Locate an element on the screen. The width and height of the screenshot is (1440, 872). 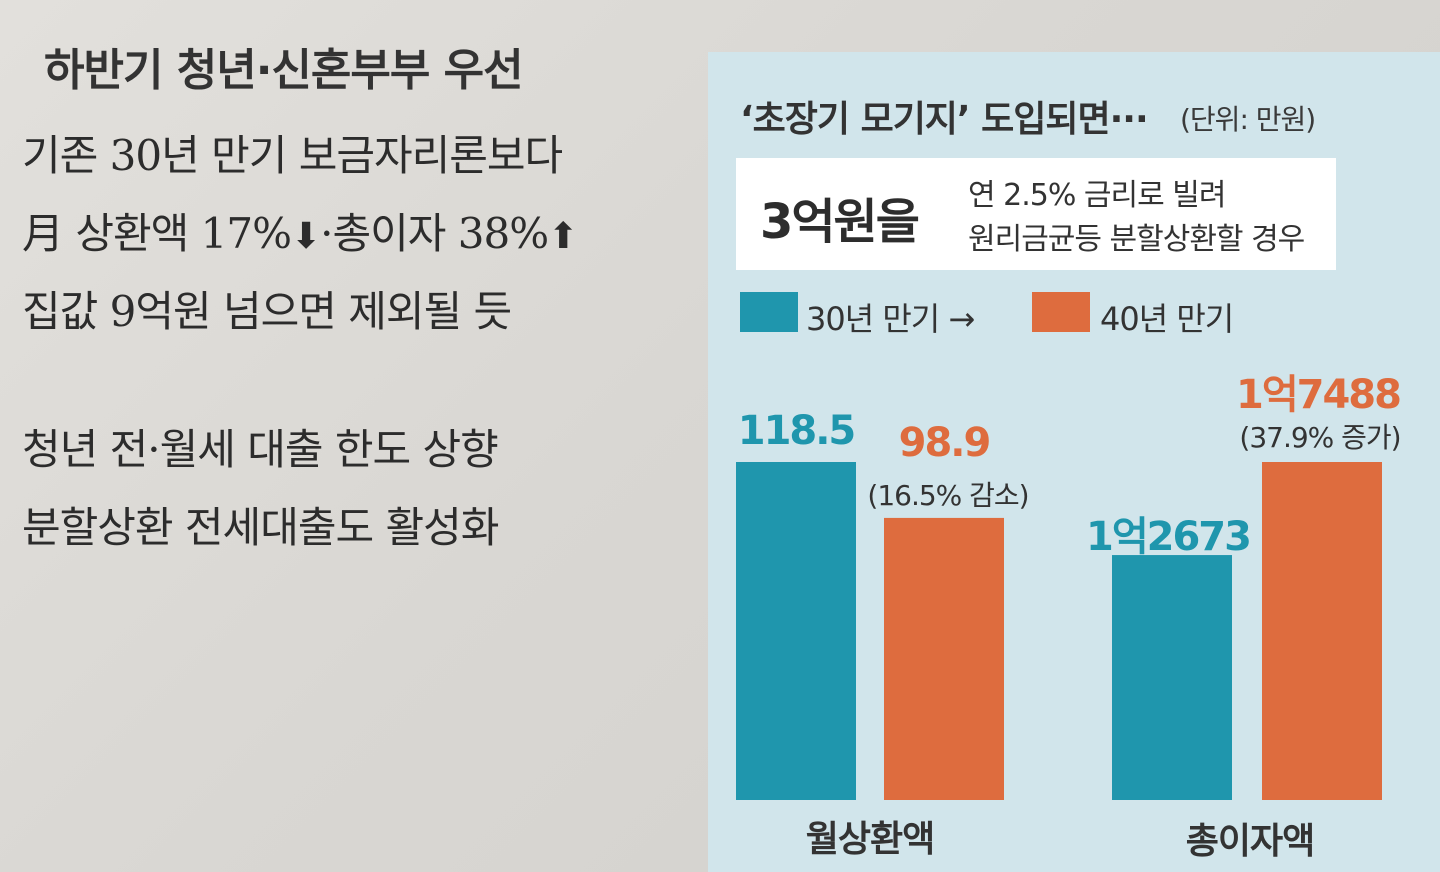
article-line: 분할상환 전세대출도 활성화 is located at coordinates (260, 527).